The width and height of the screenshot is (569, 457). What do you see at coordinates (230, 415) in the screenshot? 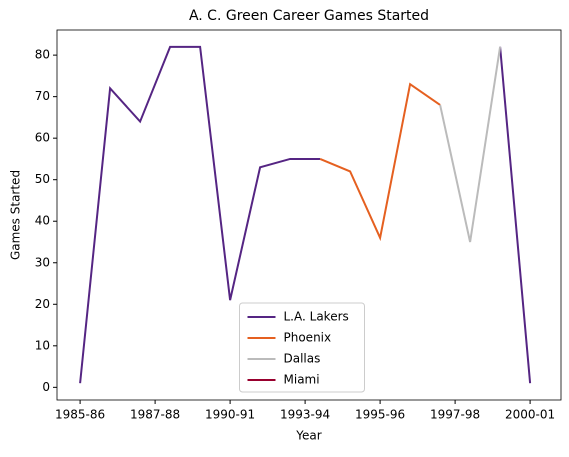
I see `x-tick-label: 1990-91` at bounding box center [230, 415].